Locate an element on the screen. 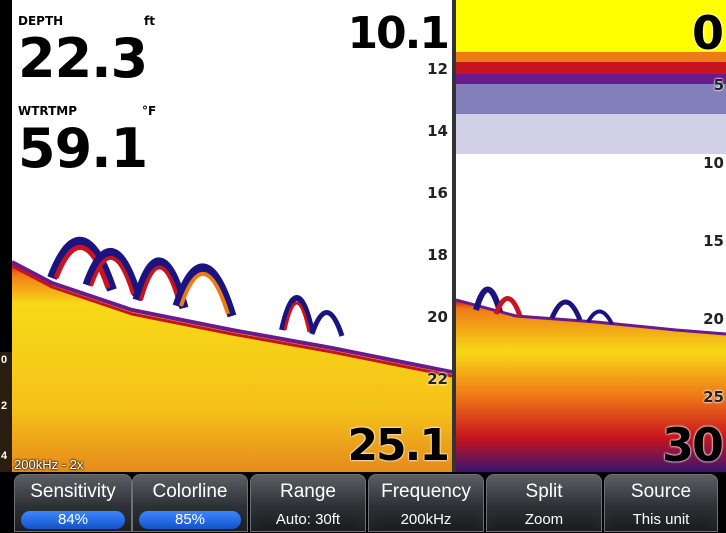 The image size is (726, 533). source-title: Source is located at coordinates (661, 491).